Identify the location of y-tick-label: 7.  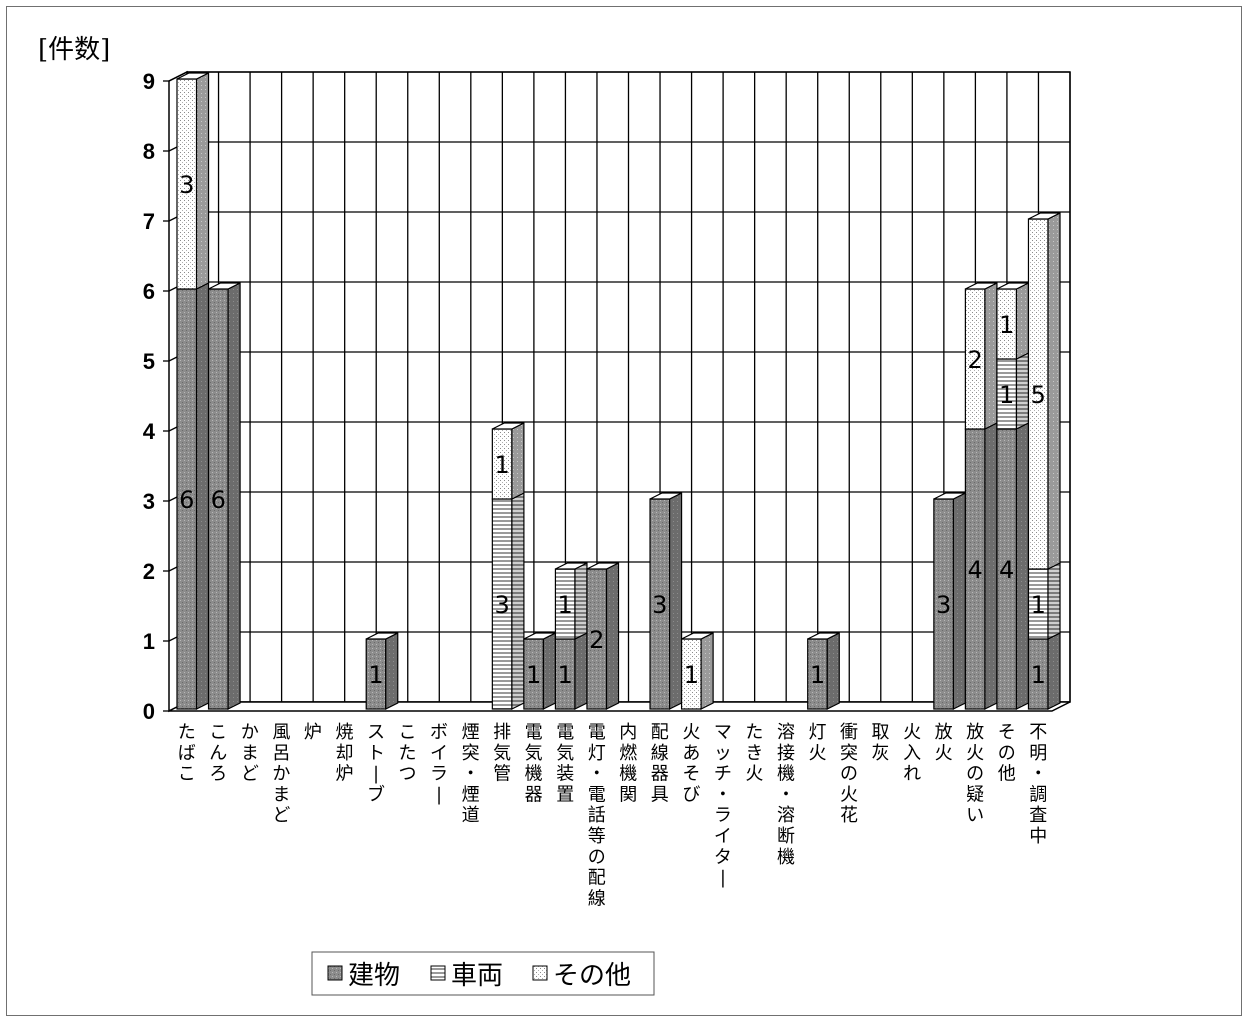
(149, 221).